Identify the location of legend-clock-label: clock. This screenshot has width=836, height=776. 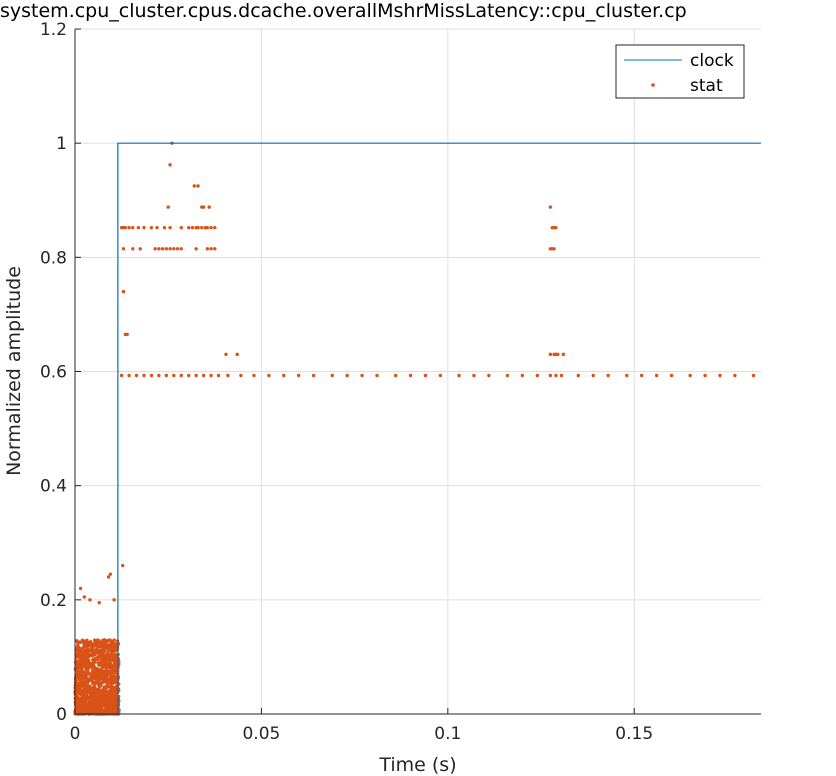
(712, 61).